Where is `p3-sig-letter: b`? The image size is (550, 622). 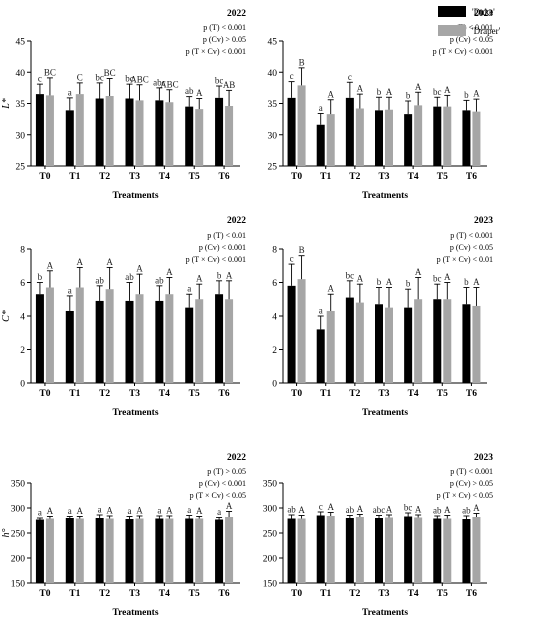
p3-sig-letter: b is located at coordinates (40, 277).